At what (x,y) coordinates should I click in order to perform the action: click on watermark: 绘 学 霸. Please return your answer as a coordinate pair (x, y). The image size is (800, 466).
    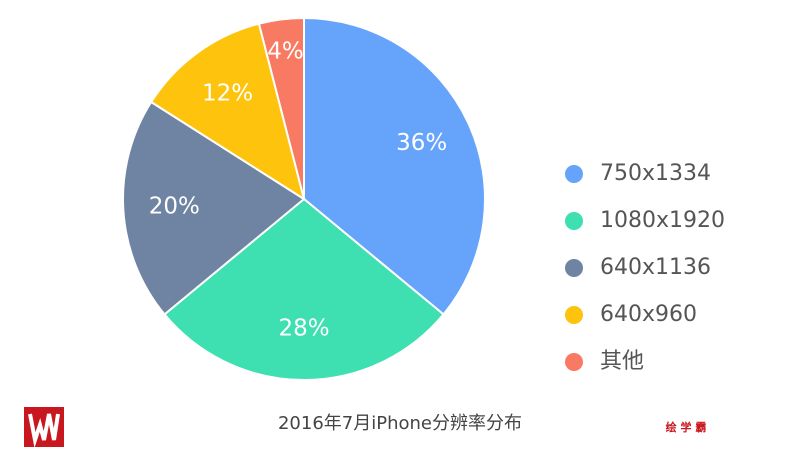
    Looking at the image, I should click on (686, 427).